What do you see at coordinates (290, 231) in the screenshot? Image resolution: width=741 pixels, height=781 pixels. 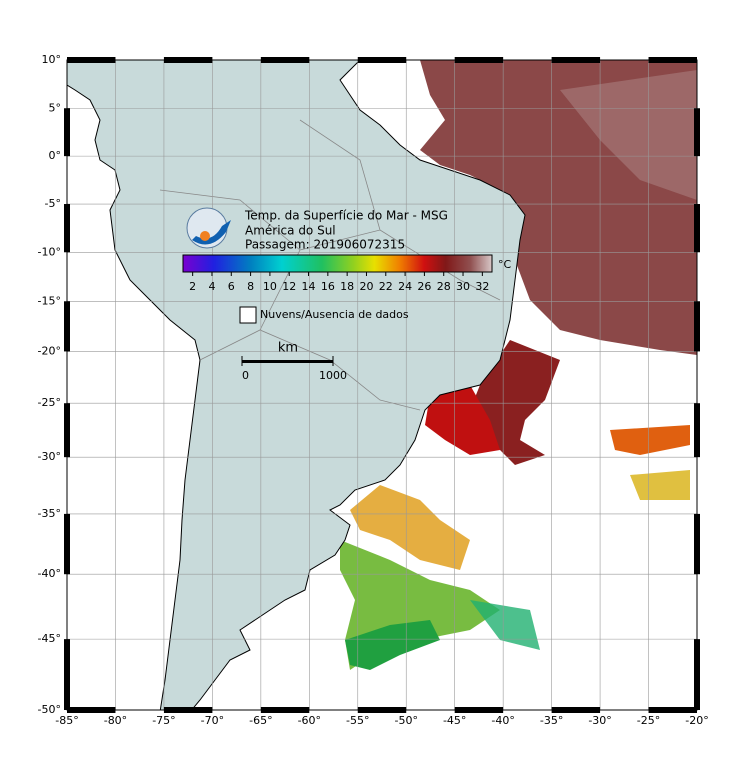 I see `map-region: América do Sul` at bounding box center [290, 231].